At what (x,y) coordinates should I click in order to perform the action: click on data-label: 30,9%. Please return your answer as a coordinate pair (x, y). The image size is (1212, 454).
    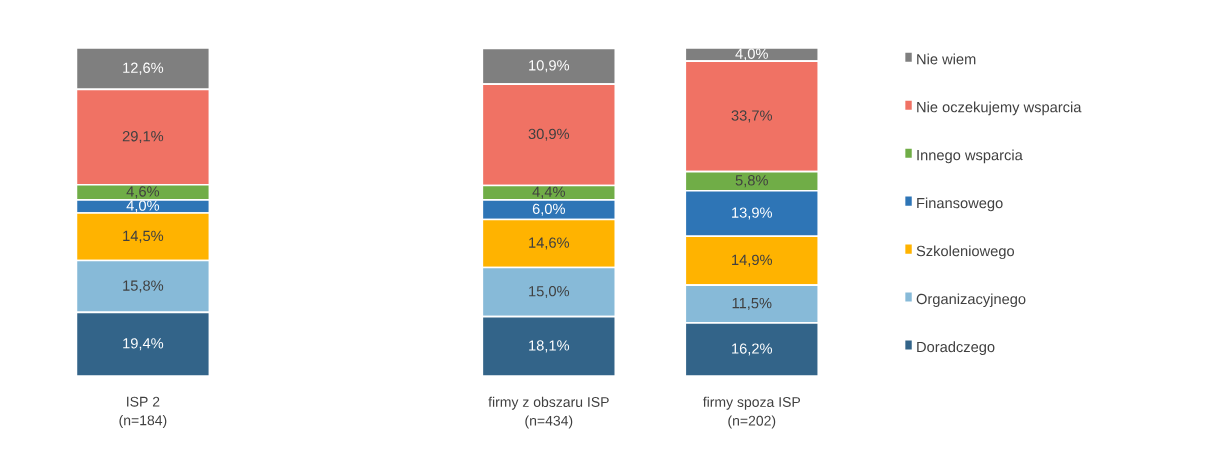
    Looking at the image, I should click on (549, 134).